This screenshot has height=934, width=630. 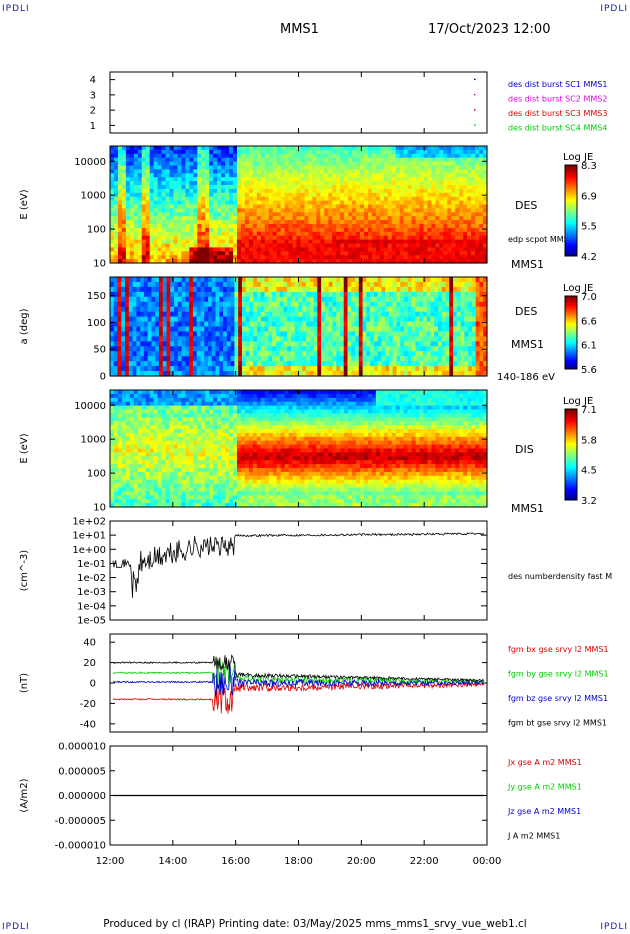 I want to click on current-legend-2: Jy gse A m2 MMS1, so click(x=544, y=787).